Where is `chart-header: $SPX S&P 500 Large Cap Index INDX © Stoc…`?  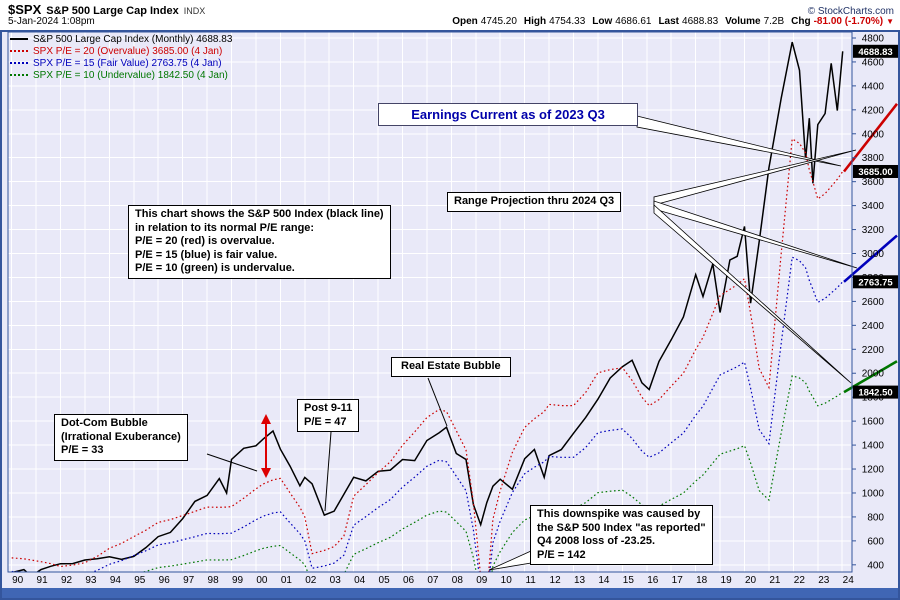 chart-header: $SPX S&P 500 Large Cap Index INDX © Stoc… is located at coordinates (450, 15).